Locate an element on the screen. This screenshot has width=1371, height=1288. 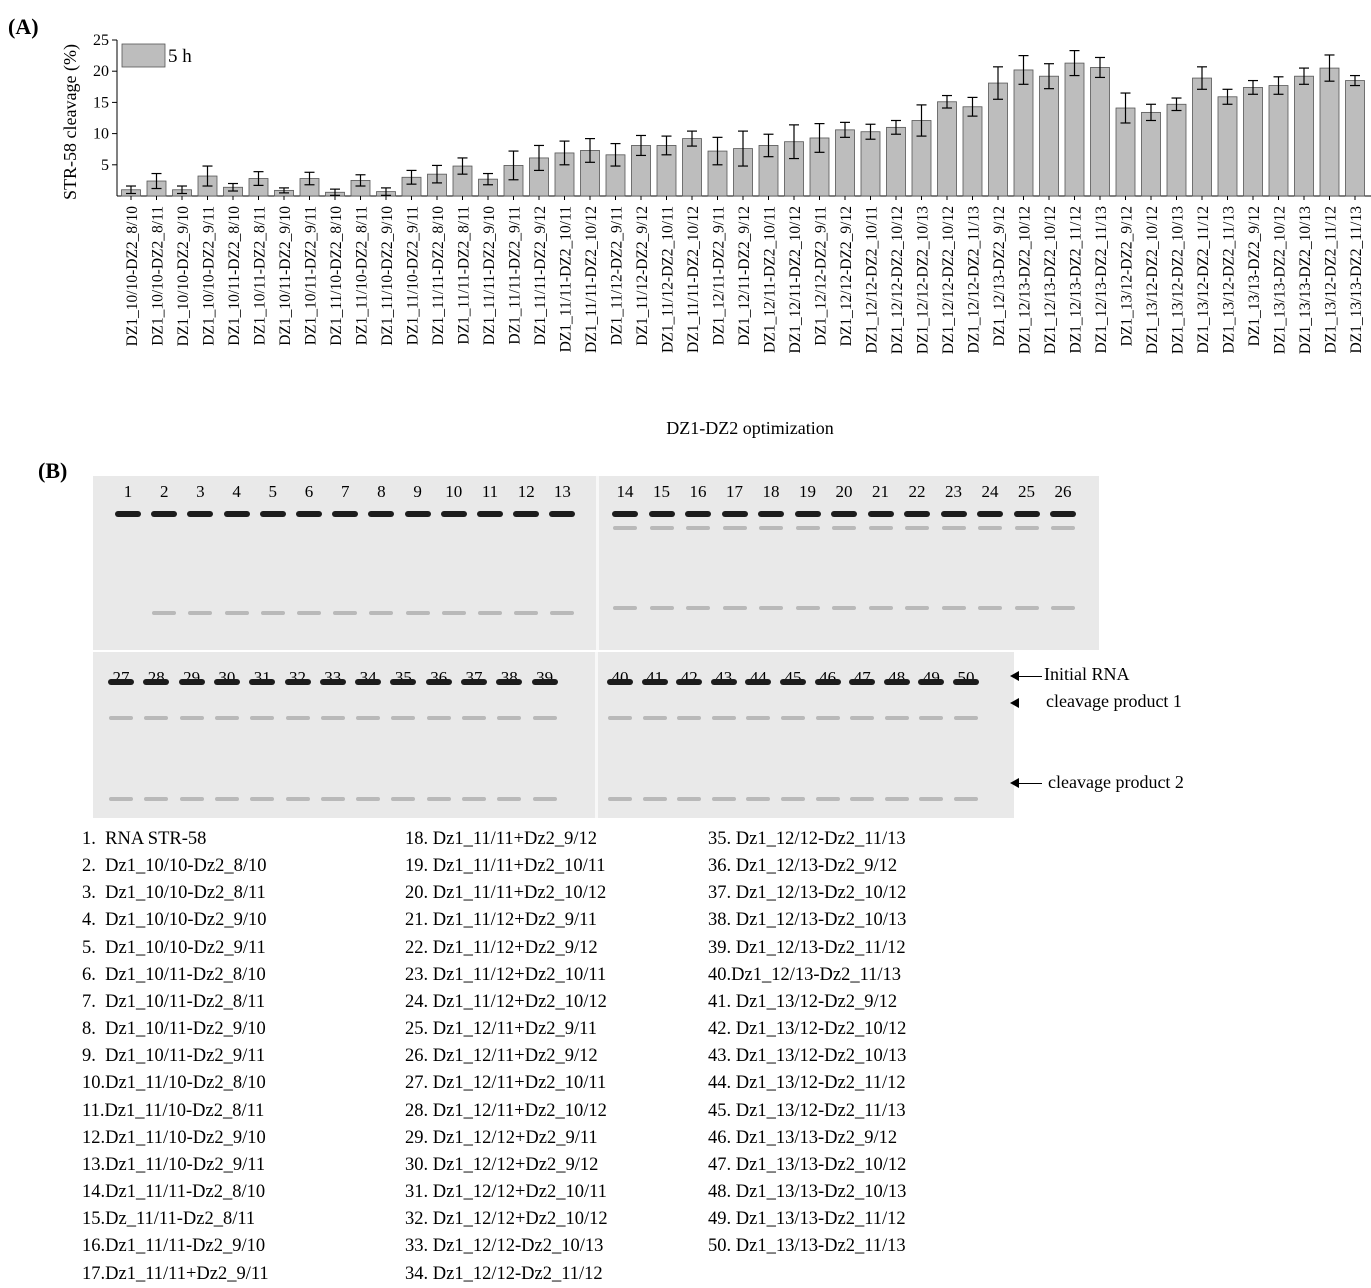
x-tick-label: DZ1_11/11-DZ2_10/12 is located at coordinates (591, 279).